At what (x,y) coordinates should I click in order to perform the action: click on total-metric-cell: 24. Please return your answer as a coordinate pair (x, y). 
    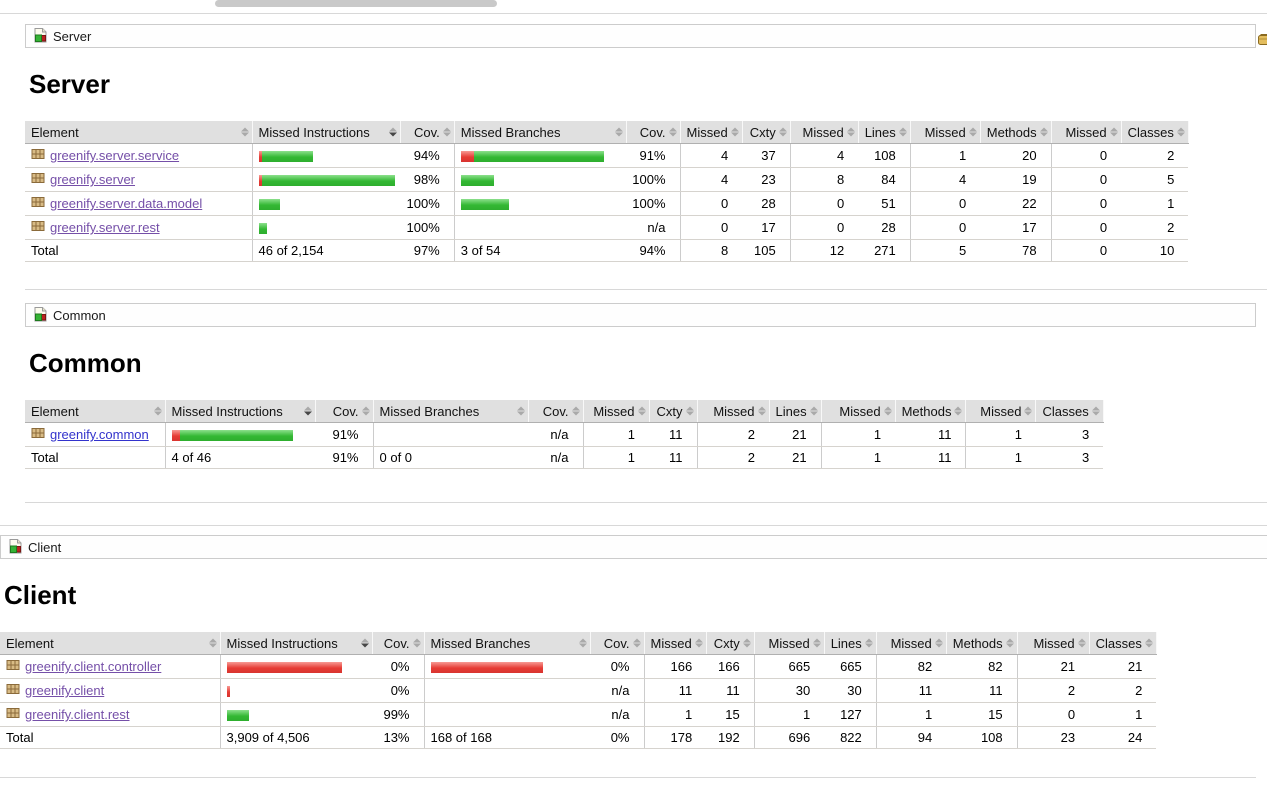
    Looking at the image, I should click on (1123, 737).